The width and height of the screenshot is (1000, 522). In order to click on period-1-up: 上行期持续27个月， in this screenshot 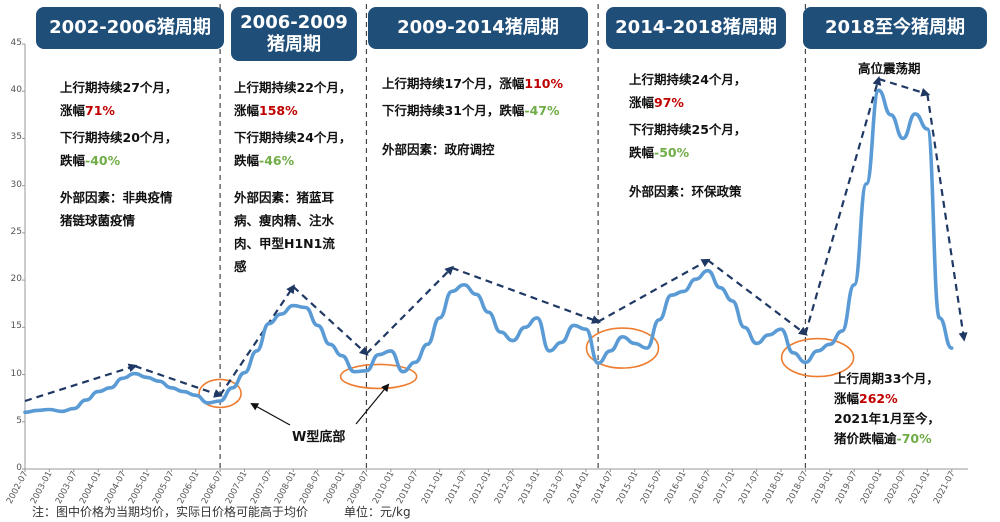, I will do `click(119, 87)`.